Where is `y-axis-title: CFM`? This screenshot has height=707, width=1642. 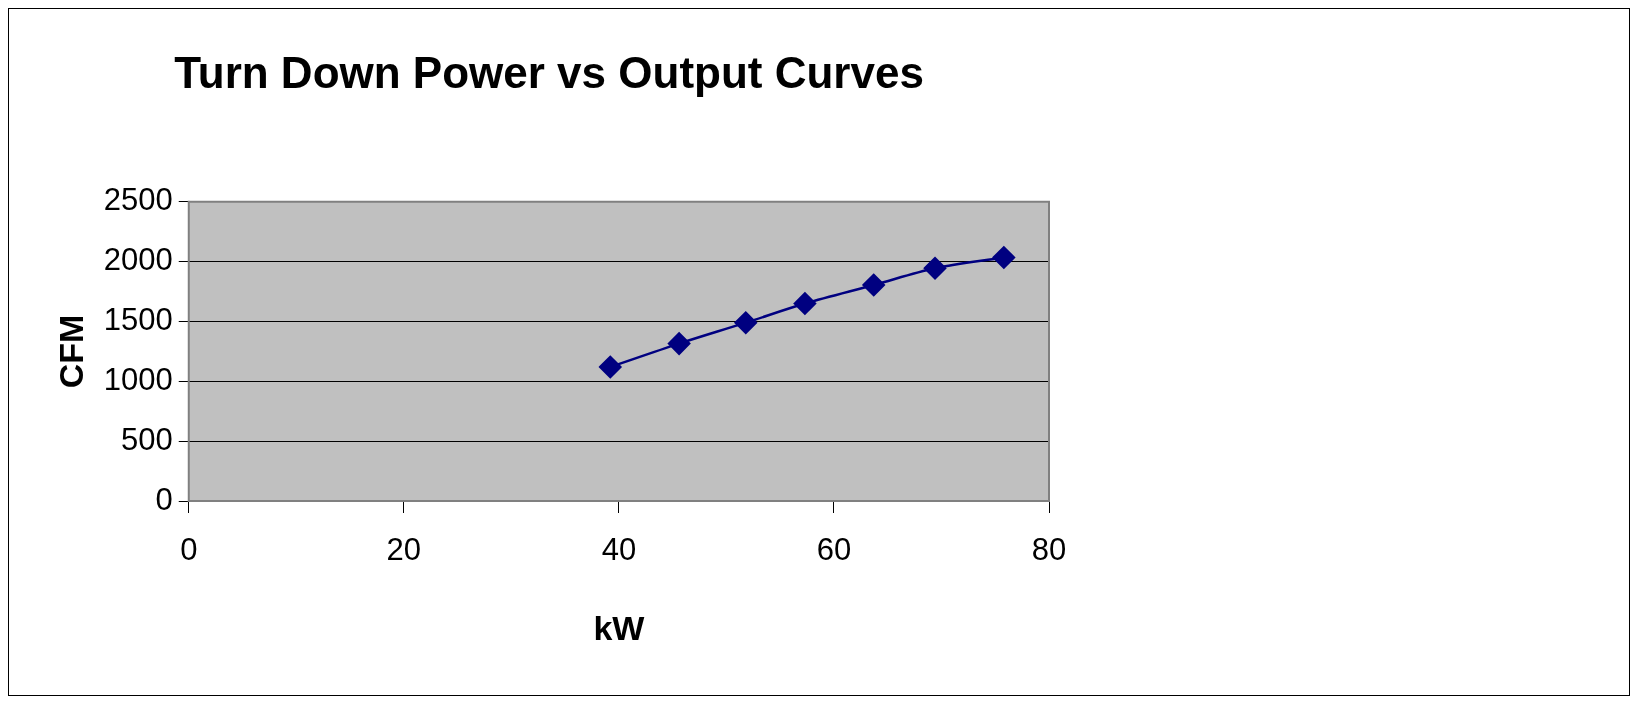 y-axis-title: CFM is located at coordinates (70, 351).